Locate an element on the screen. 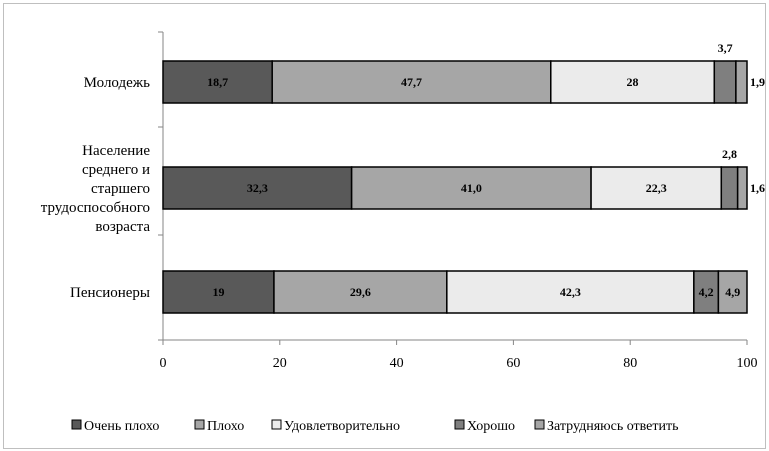 The height and width of the screenshot is (451, 769). data-label: 28 is located at coordinates (633, 82).